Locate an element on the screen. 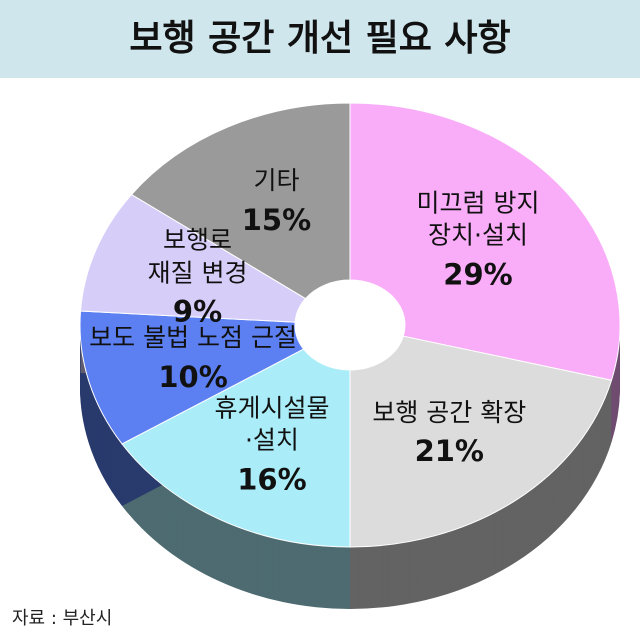  value-label: 29% is located at coordinates (478, 274).